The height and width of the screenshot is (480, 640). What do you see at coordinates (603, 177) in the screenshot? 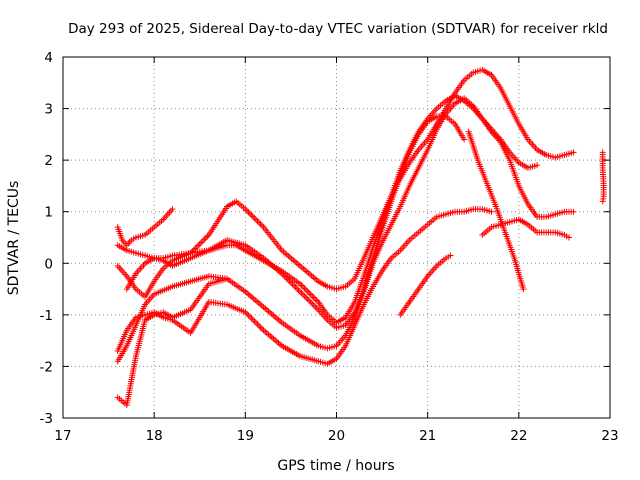
I see `series-track-k` at bounding box center [603, 177].